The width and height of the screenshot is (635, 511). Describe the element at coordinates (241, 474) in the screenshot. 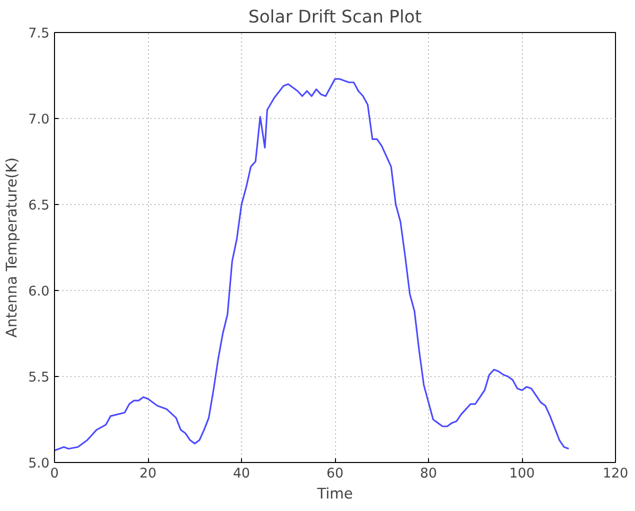

I see `x-tick-label: 40` at that location.